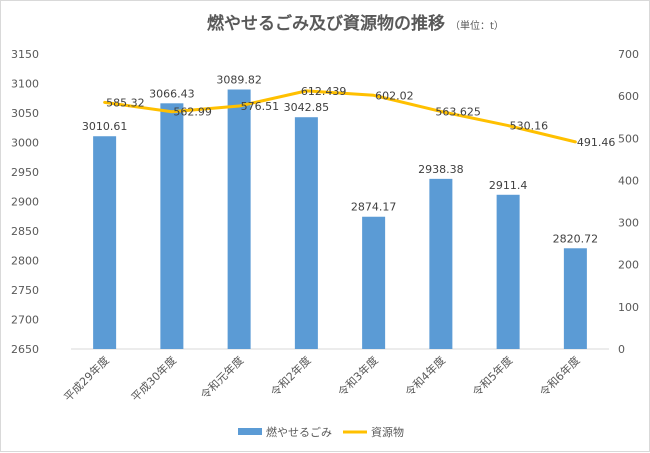 Image resolution: width=650 pixels, height=453 pixels. Describe the element at coordinates (25, 143) in the screenshot. I see `y-left-tick-label: 3000` at that location.